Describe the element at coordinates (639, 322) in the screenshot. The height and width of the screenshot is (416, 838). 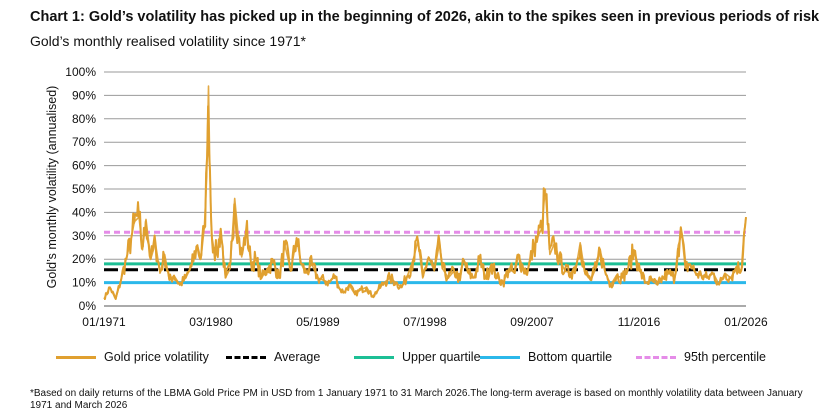
I see `x-tick-label: 11/2016` at that location.